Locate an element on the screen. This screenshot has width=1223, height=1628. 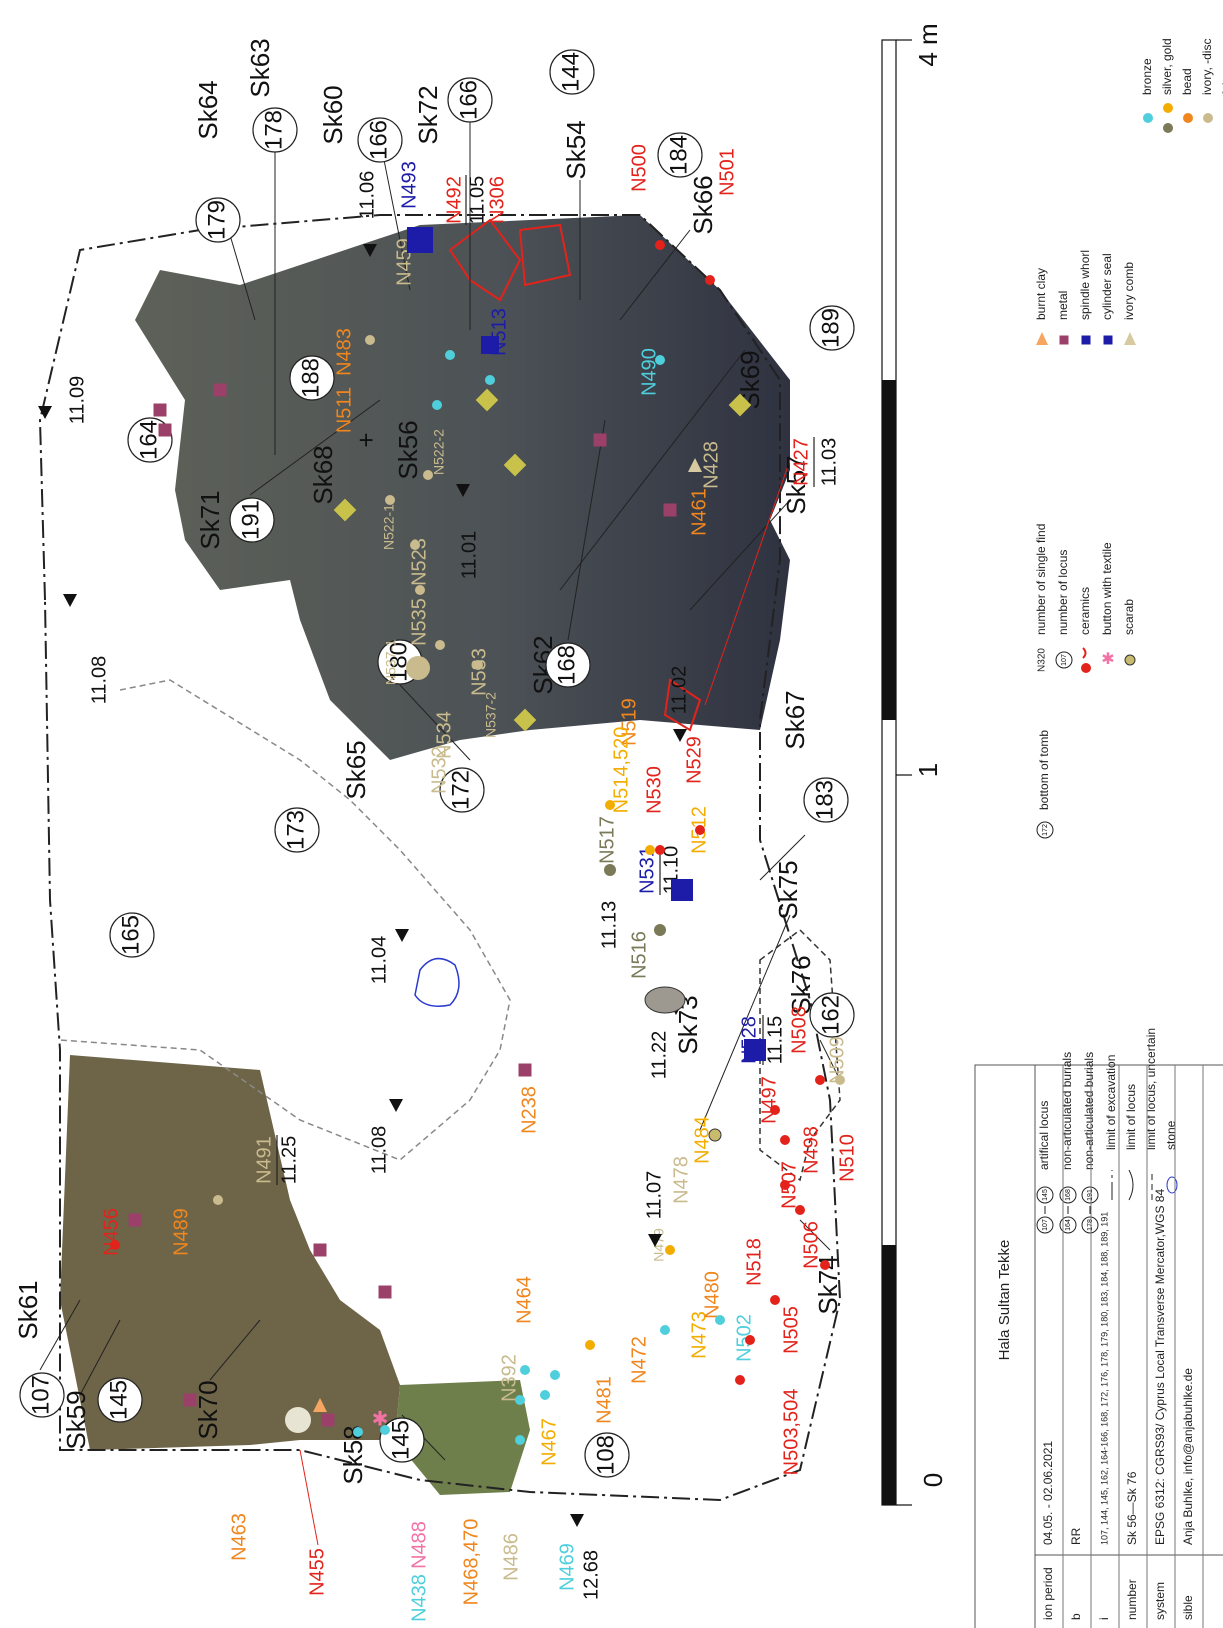
stone is located at coordinates (437, 982).